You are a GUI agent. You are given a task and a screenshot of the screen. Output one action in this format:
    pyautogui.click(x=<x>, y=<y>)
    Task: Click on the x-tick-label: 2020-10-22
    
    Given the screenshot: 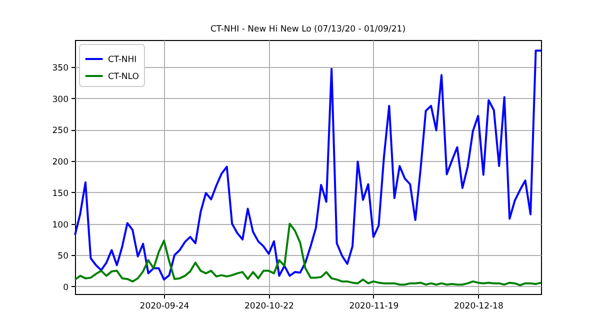 What is the action you would take?
    pyautogui.click(x=269, y=307)
    